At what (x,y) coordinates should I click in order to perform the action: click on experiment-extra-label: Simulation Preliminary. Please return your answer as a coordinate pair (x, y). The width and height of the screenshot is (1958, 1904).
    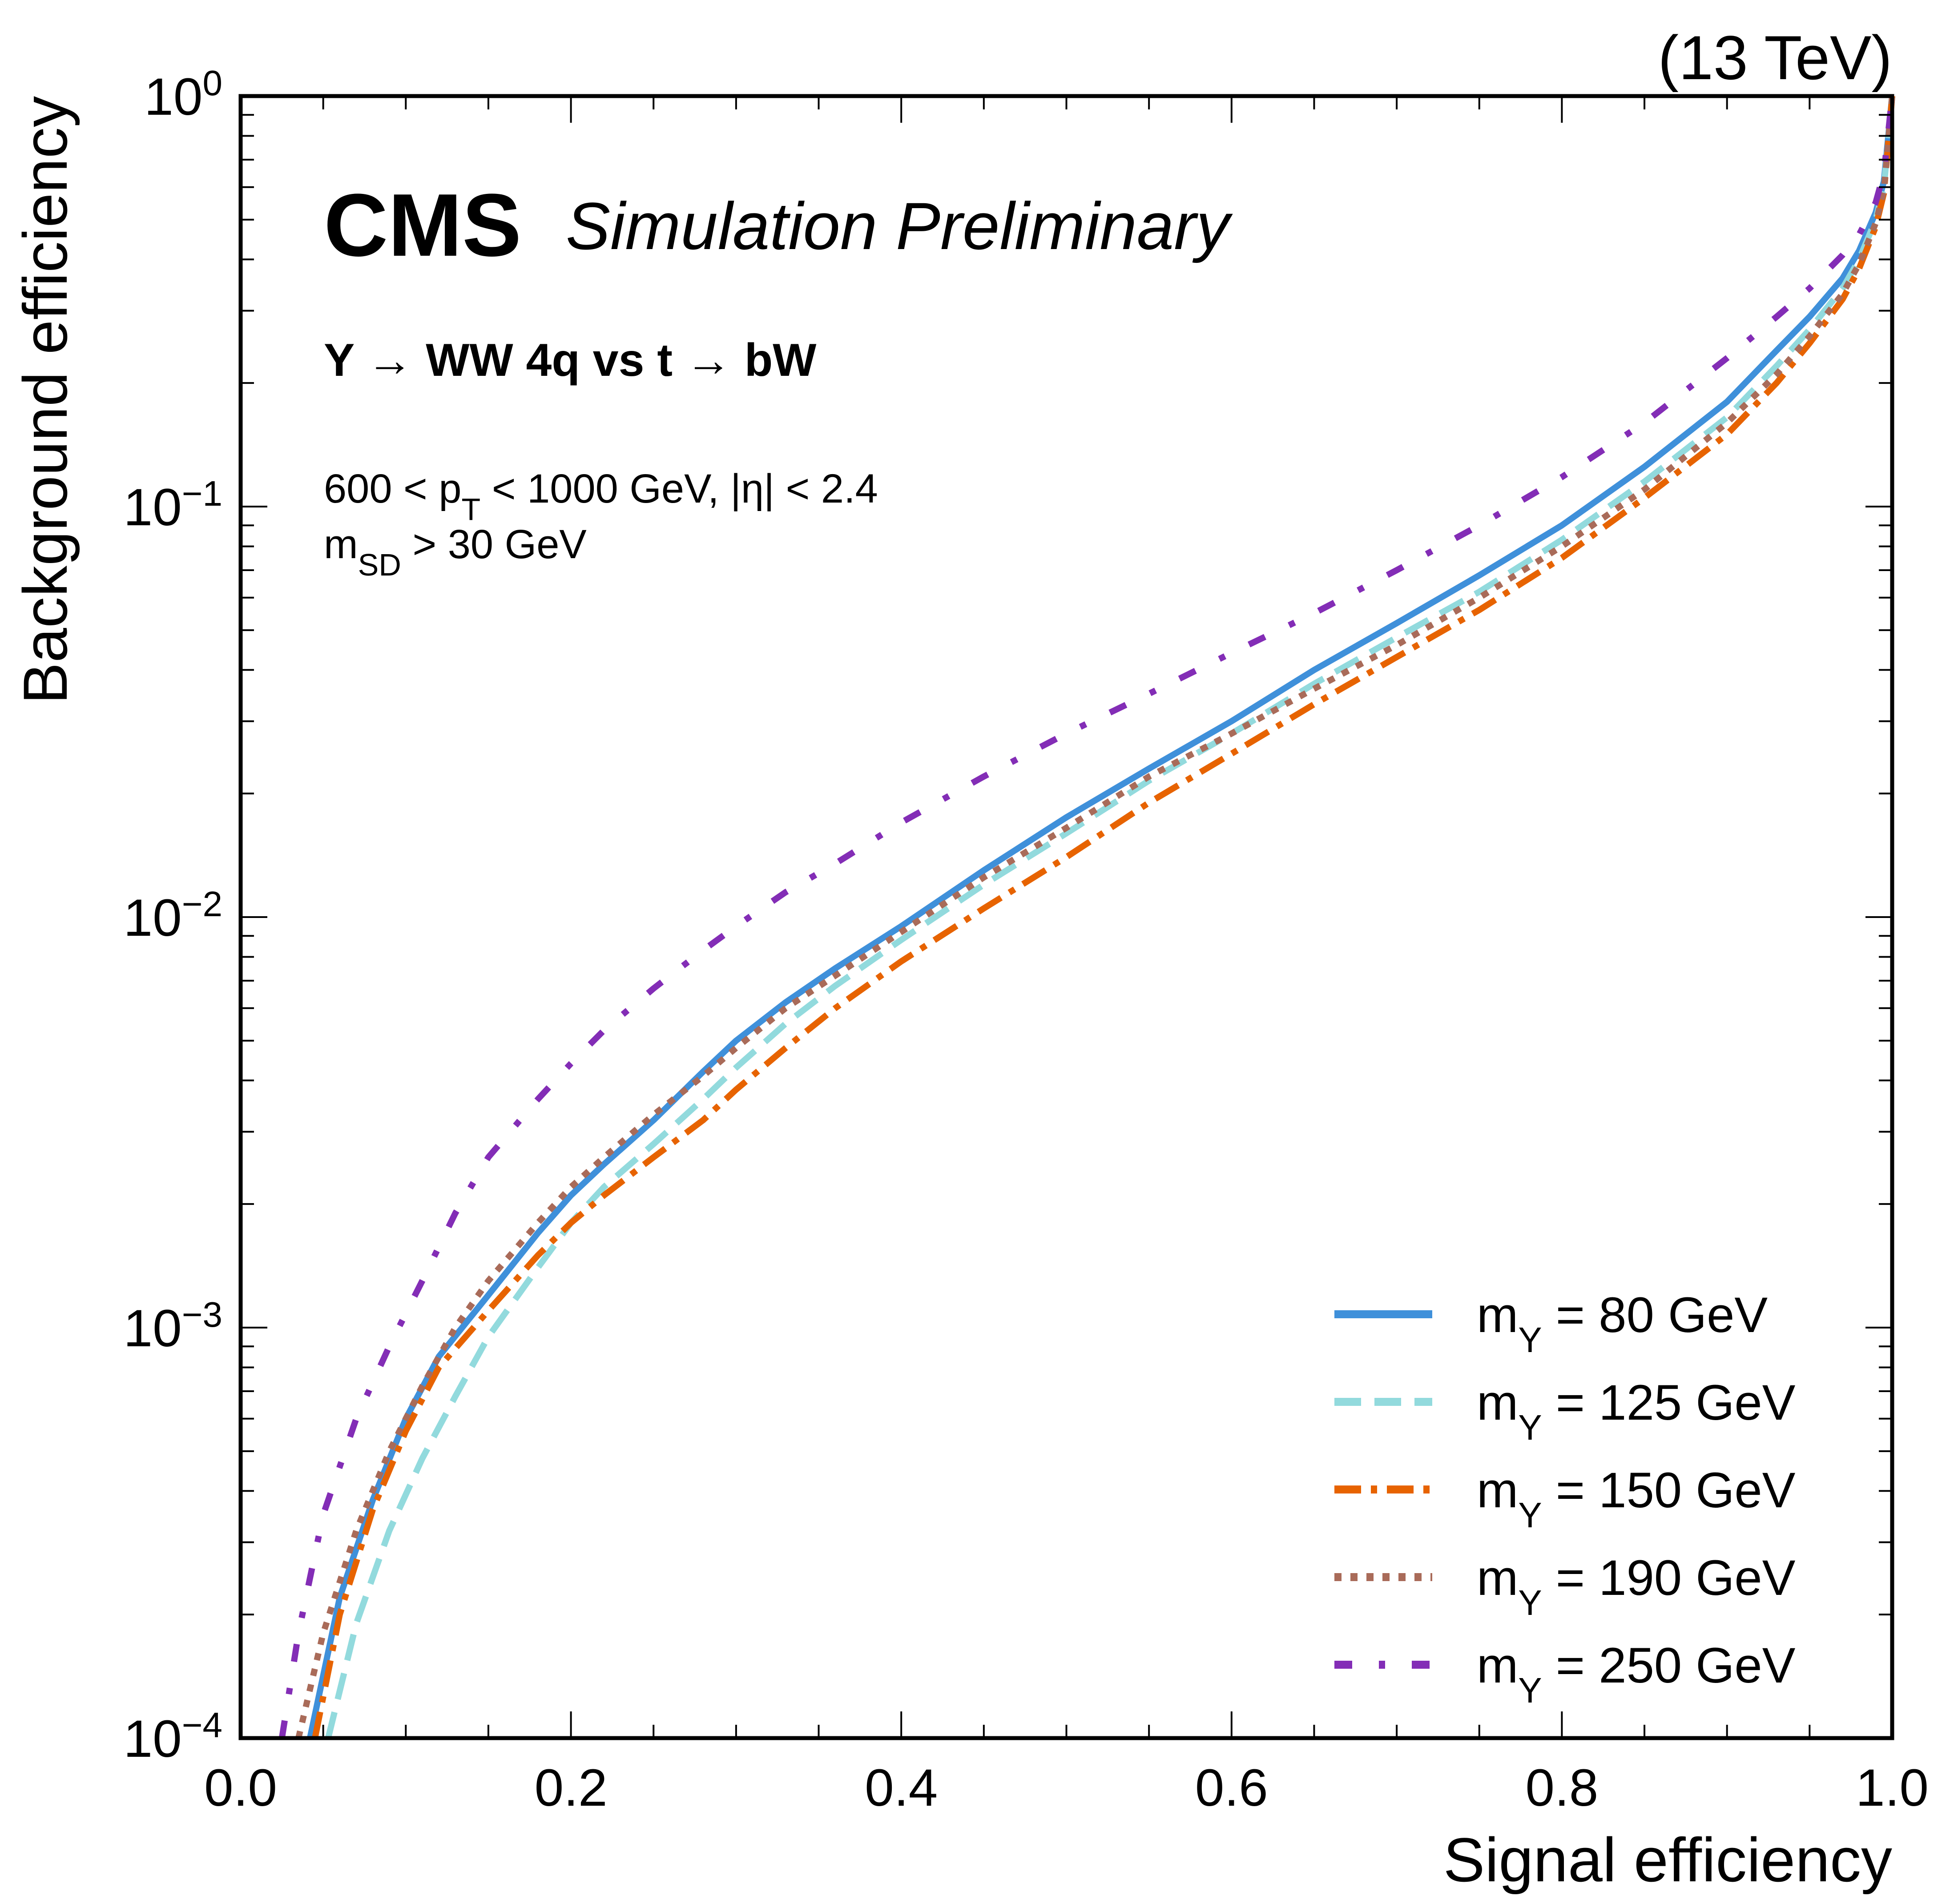
    Looking at the image, I should click on (899, 226).